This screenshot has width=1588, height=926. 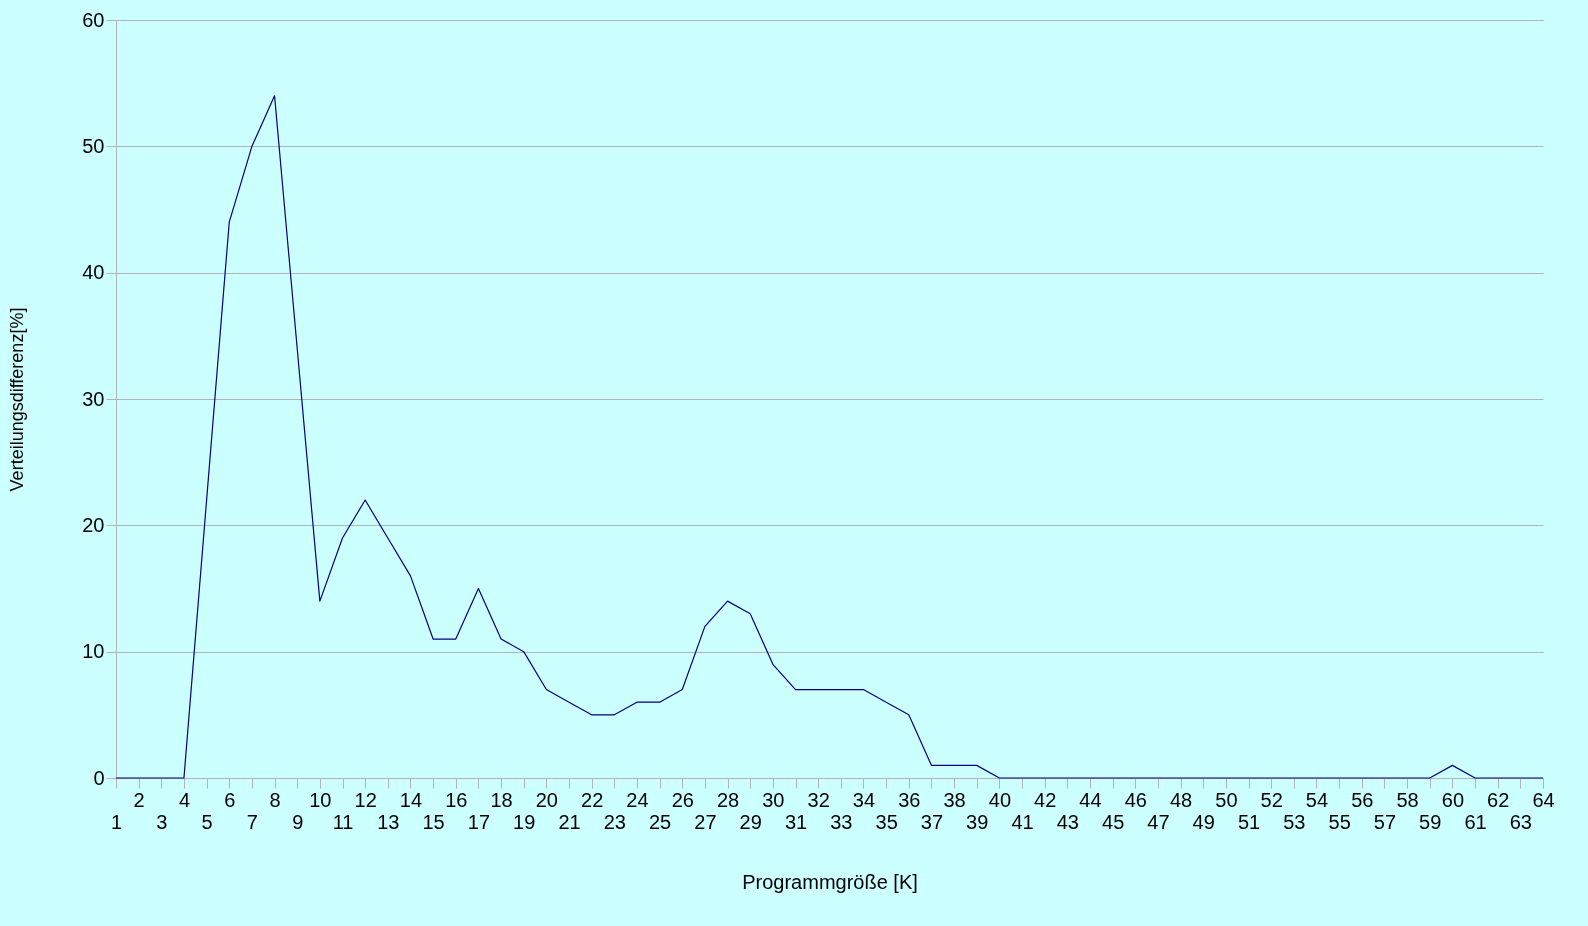 I want to click on x-tick-label: 46, so click(x=1135, y=799).